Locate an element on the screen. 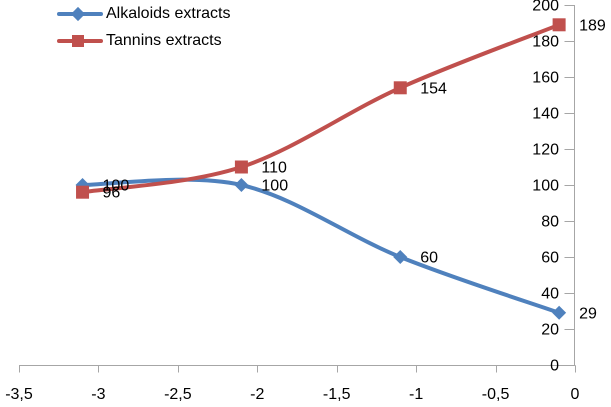 This screenshot has width=611, height=407. legend-label-tannins: Tannins extracts is located at coordinates (164, 40).